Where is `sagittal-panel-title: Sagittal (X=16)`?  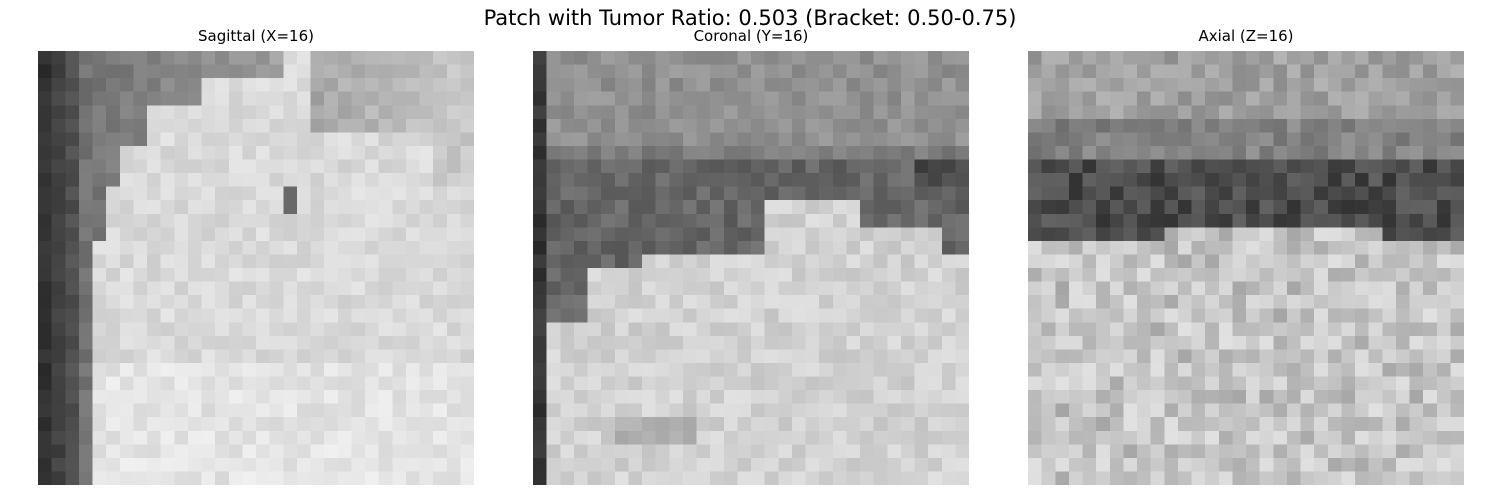 sagittal-panel-title: Sagittal (X=16) is located at coordinates (256, 36).